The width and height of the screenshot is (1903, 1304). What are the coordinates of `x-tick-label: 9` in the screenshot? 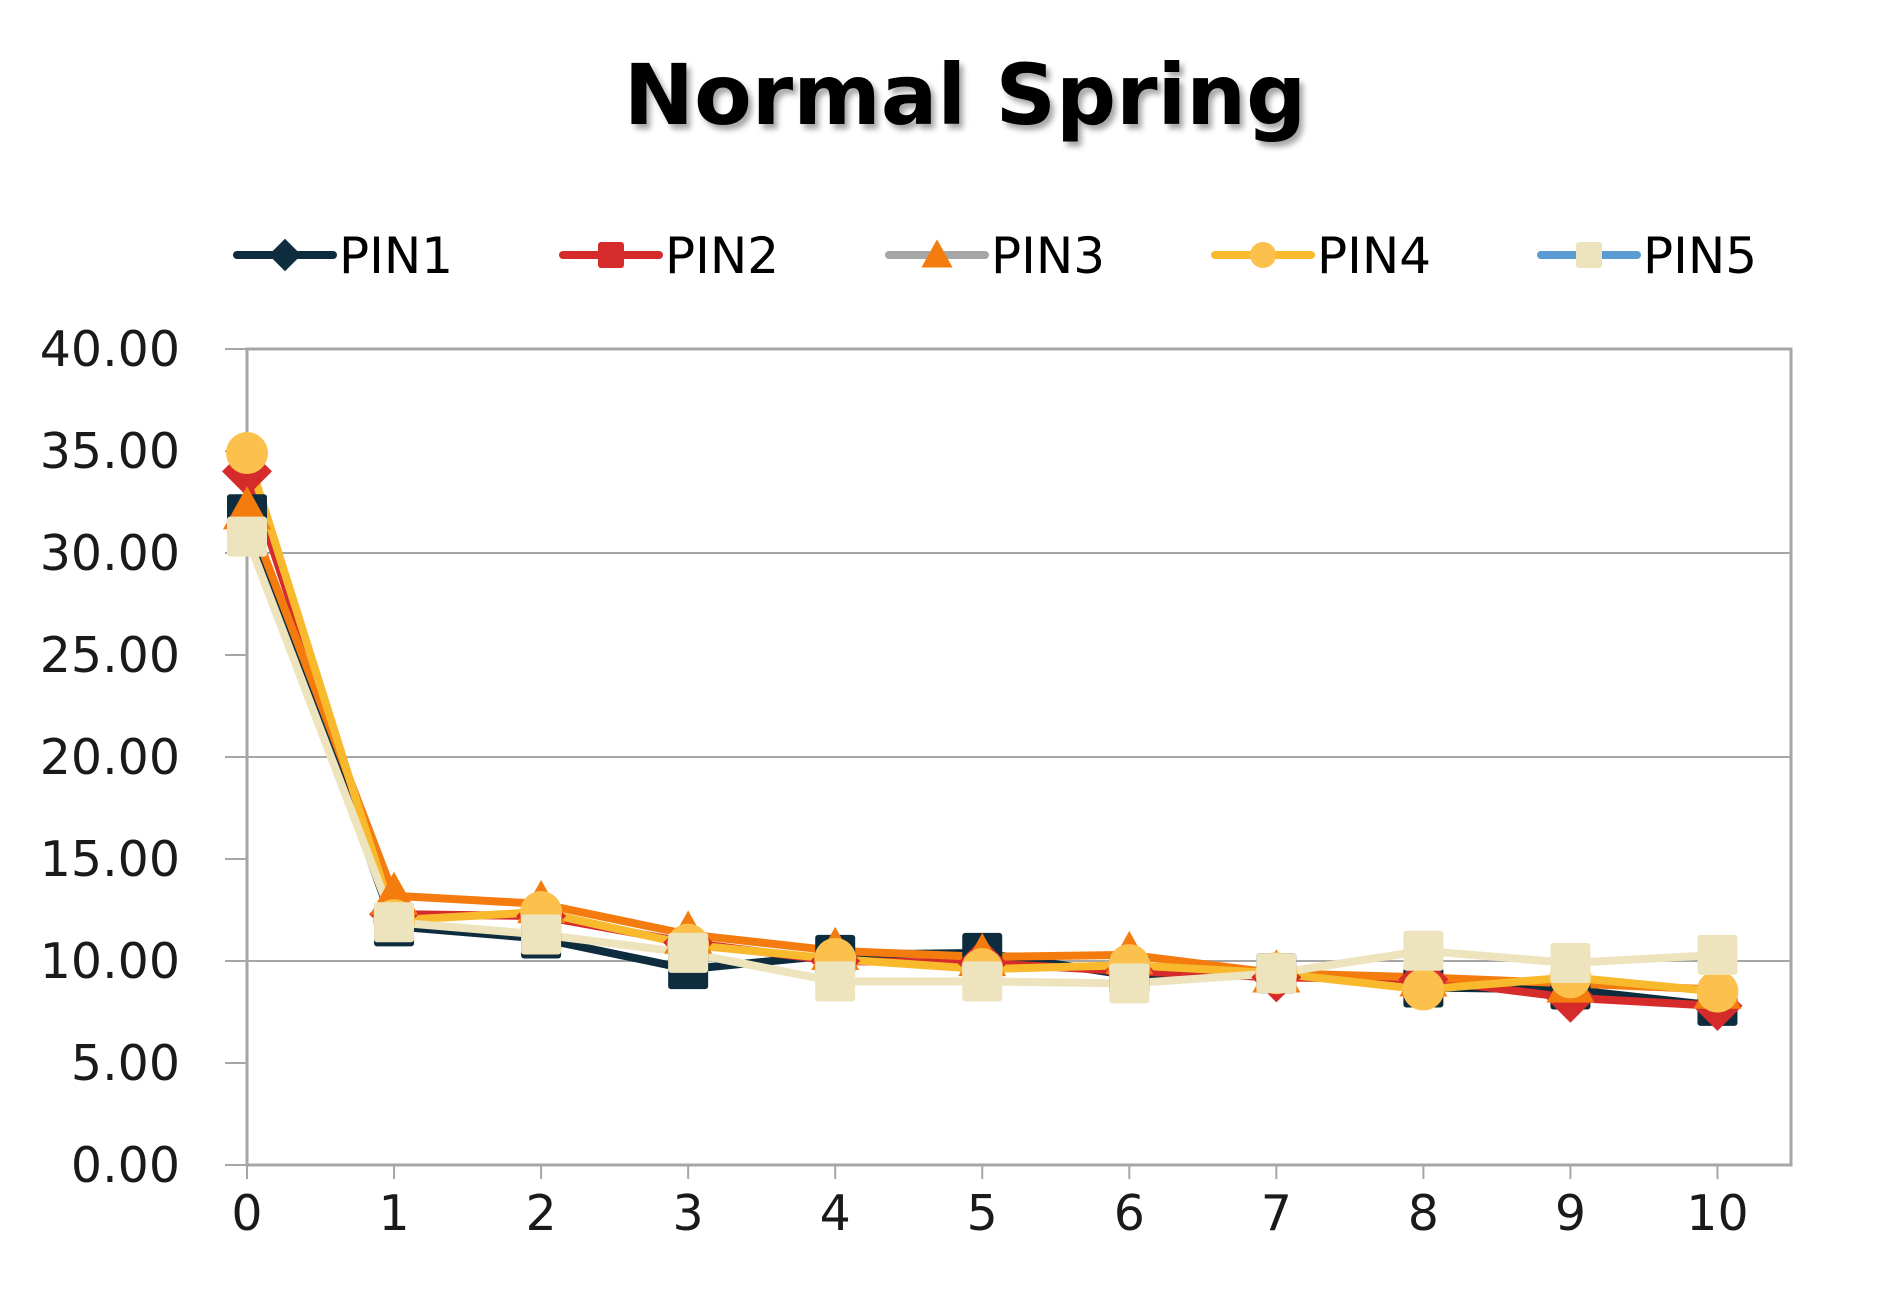 It's located at (1570, 1213).